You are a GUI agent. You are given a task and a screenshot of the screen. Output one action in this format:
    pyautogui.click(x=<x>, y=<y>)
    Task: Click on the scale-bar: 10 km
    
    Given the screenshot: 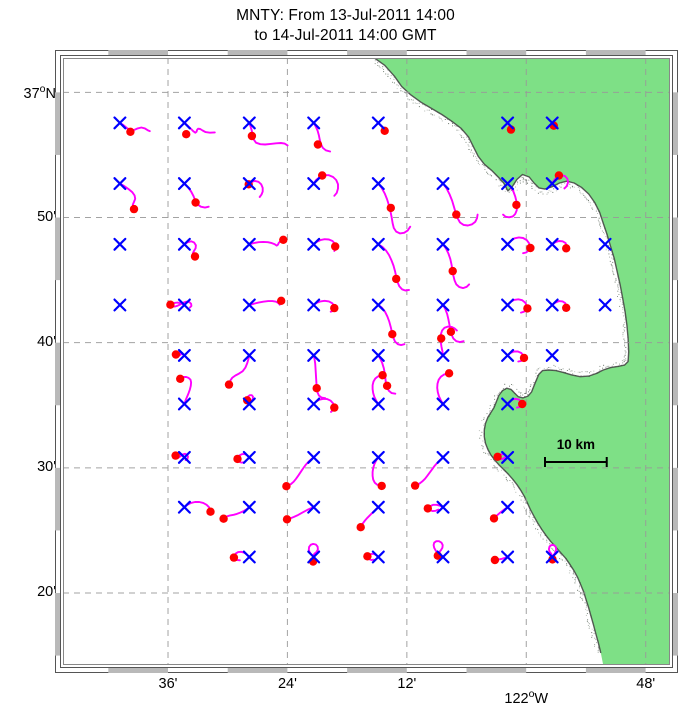 What is the action you would take?
    pyautogui.click(x=576, y=452)
    